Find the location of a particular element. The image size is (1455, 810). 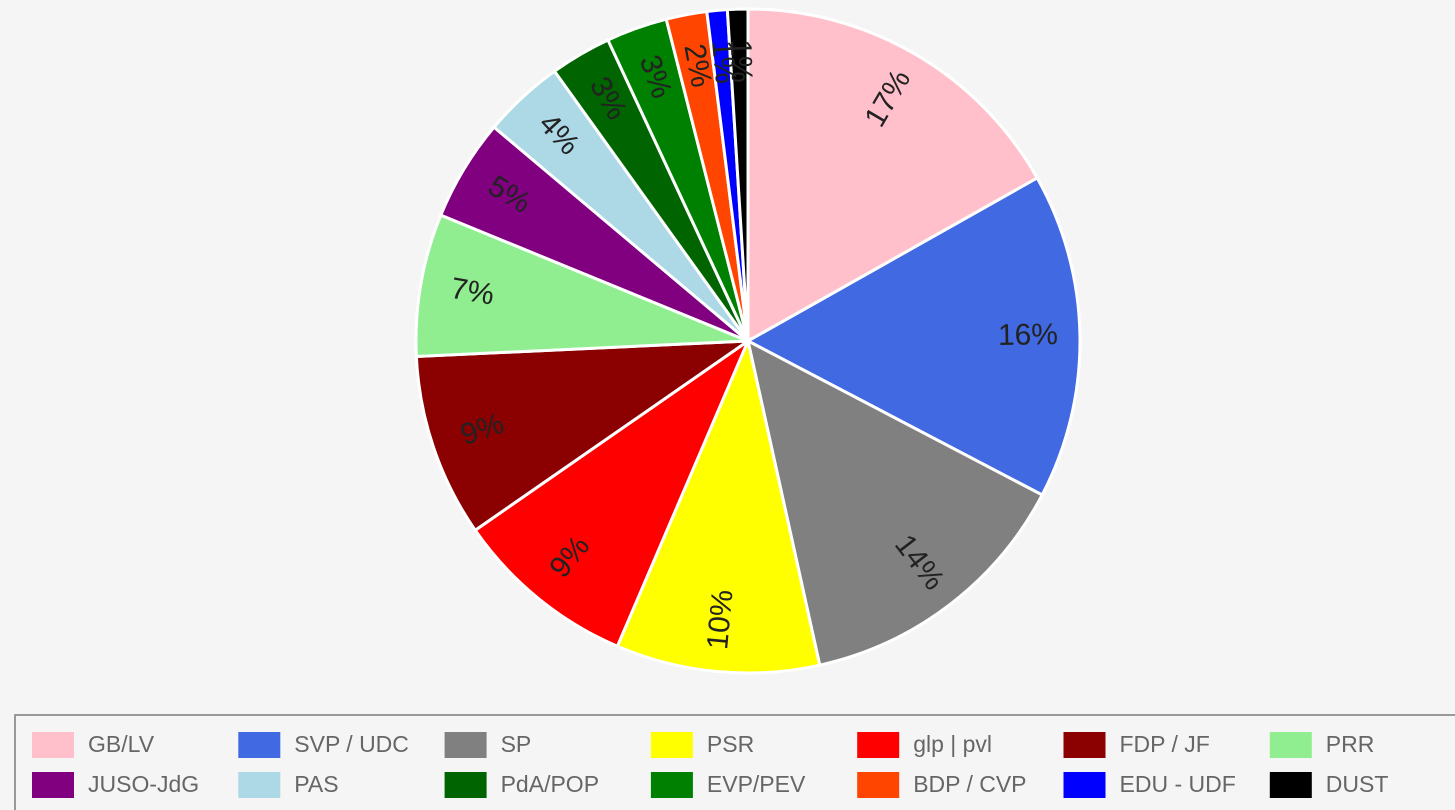

data-label: 7% is located at coordinates (472, 292).